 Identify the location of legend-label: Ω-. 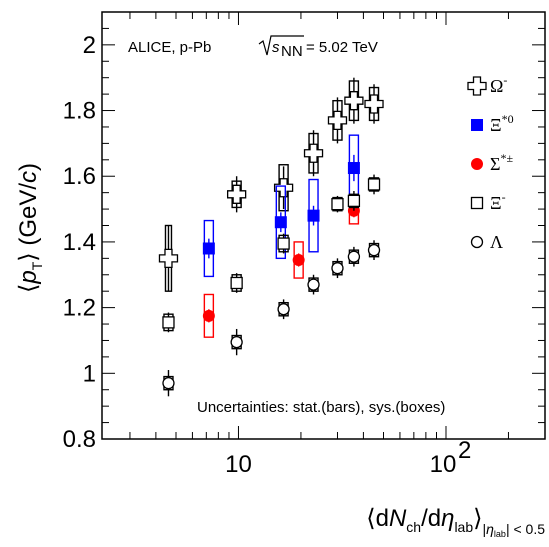
(498, 84).